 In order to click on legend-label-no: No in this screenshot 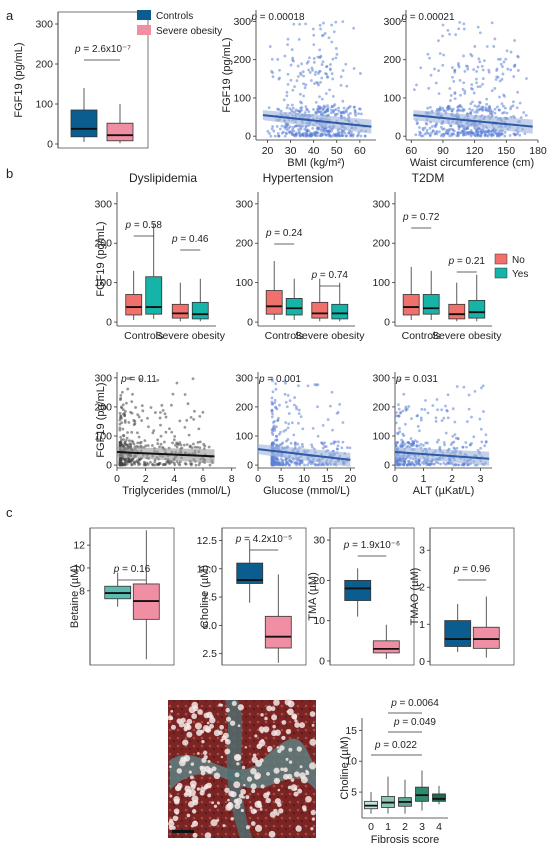, I will do `click(518, 260)`.